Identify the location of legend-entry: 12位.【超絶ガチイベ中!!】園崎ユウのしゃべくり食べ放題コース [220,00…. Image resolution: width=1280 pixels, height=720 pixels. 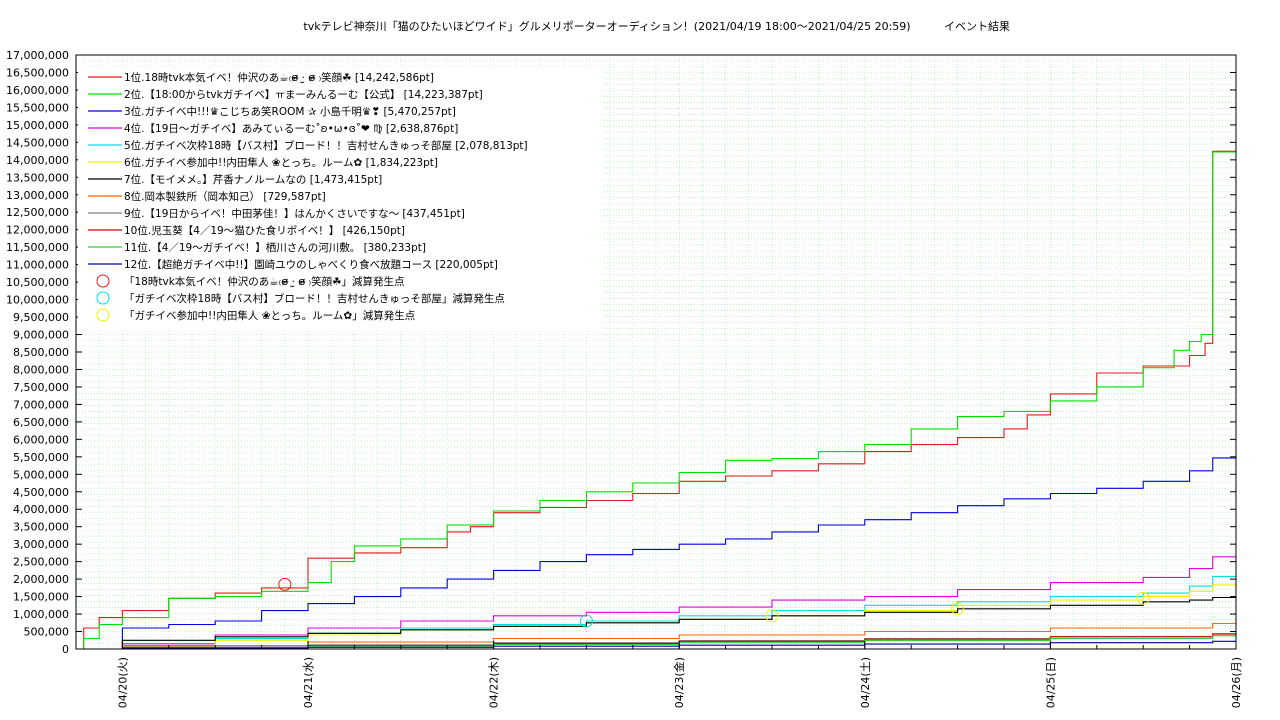
(311, 264).